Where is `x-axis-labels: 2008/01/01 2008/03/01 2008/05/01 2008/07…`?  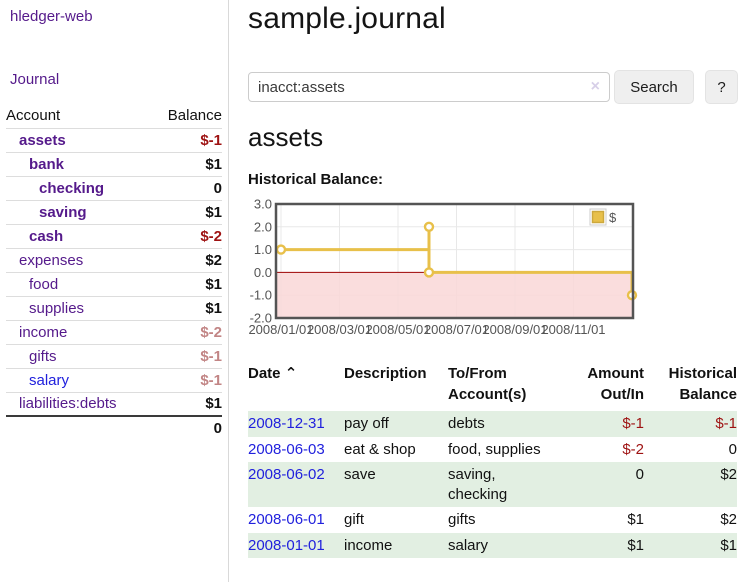
x-axis-labels: 2008/01/01 2008/03/01 2008/05/01 2008/07… is located at coordinates (426, 329).